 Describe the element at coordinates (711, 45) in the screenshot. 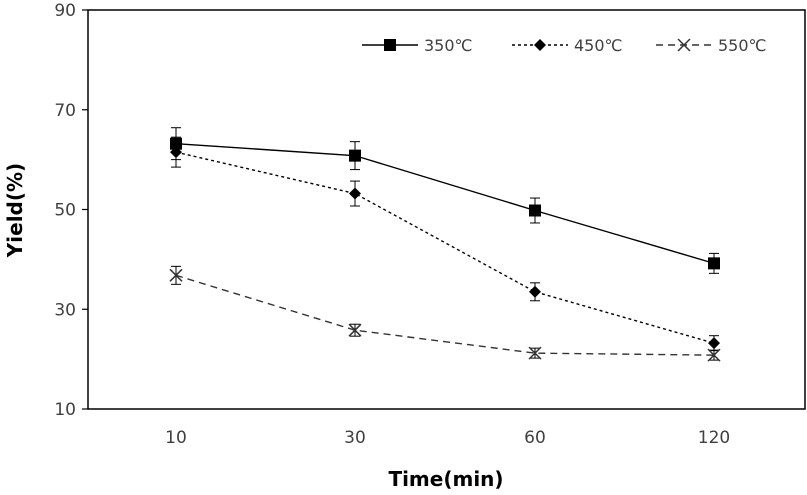

I see `legend-item-3: 550℃` at that location.